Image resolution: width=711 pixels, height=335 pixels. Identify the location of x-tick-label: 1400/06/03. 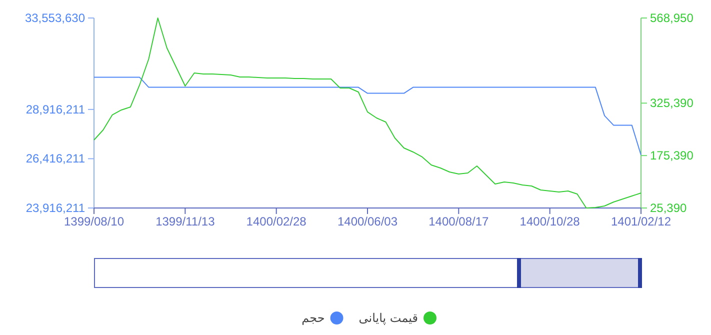
(367, 221).